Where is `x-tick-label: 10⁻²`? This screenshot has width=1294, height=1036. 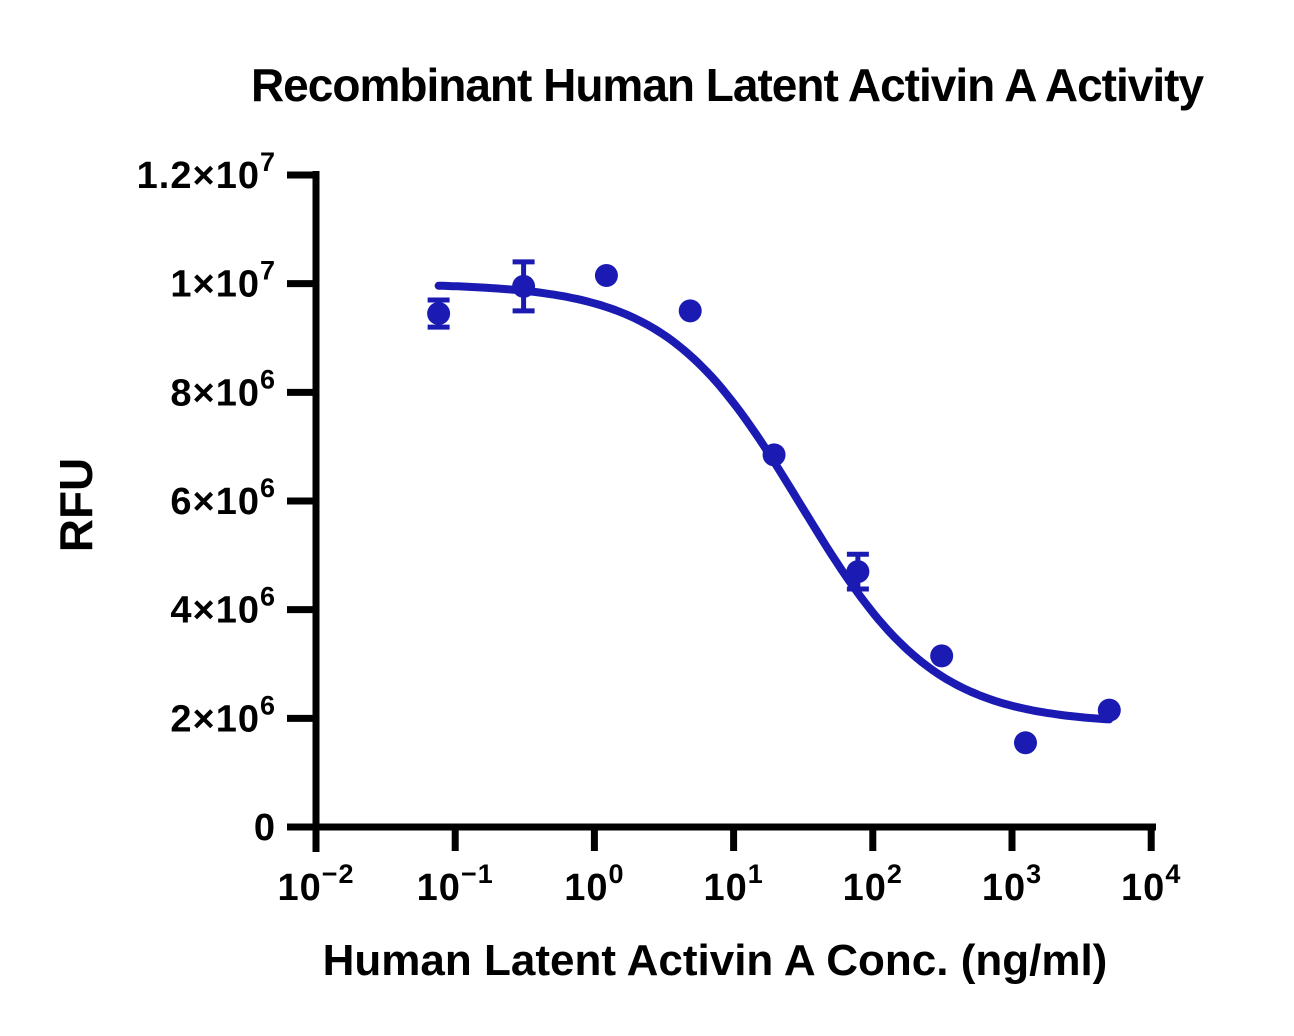 x-tick-label: 10⁻² is located at coordinates (315, 884).